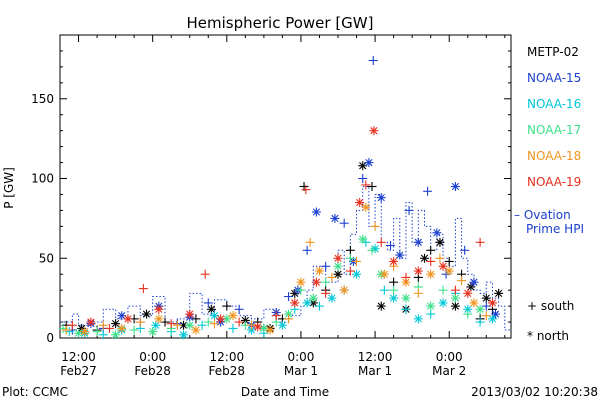 This screenshot has width=600, height=400. Describe the element at coordinates (554, 182) in the screenshot. I see `legend-entry: NOAA-19` at that location.